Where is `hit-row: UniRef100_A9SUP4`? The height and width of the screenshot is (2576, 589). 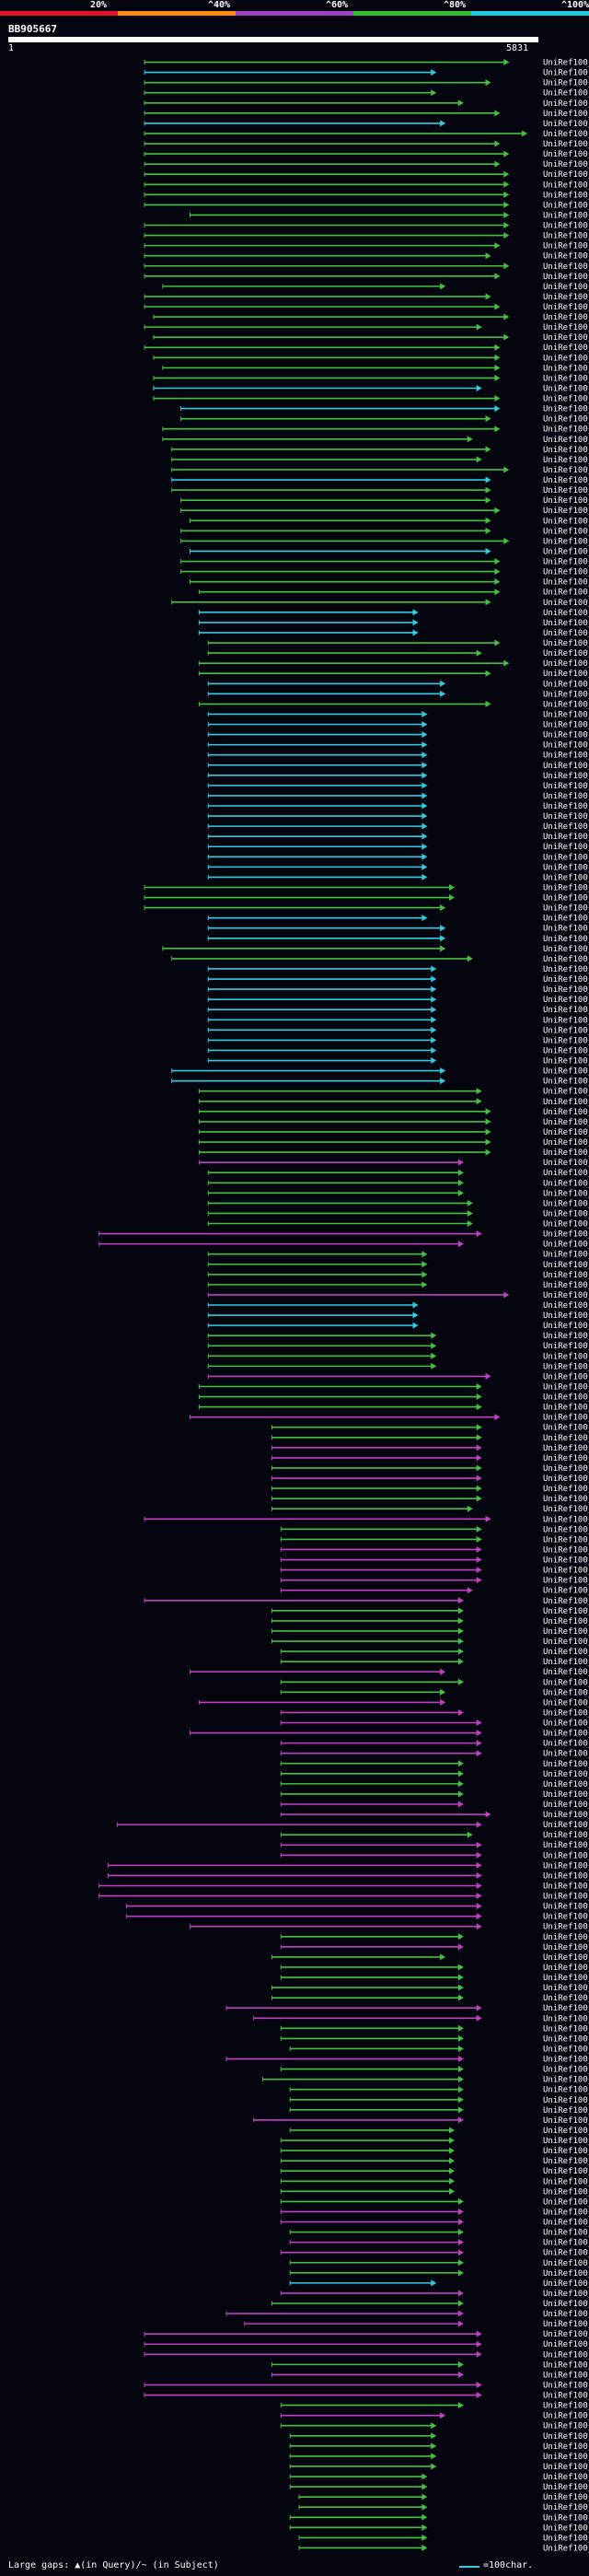
hit-row: UniRef100_A9SUP4 is located at coordinates (434, 1692).